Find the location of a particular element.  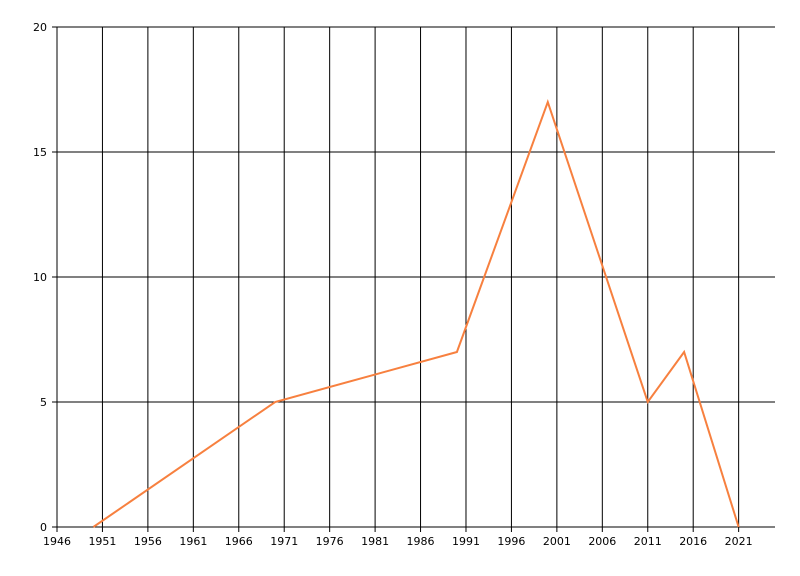

y-tick-label: 10 is located at coordinates (40, 277).